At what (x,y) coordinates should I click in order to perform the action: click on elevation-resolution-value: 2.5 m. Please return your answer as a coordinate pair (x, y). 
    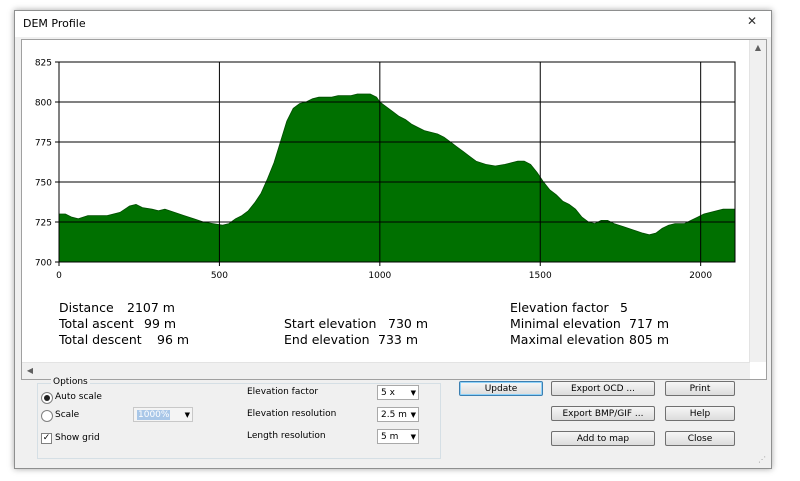
    Looking at the image, I should click on (394, 415).